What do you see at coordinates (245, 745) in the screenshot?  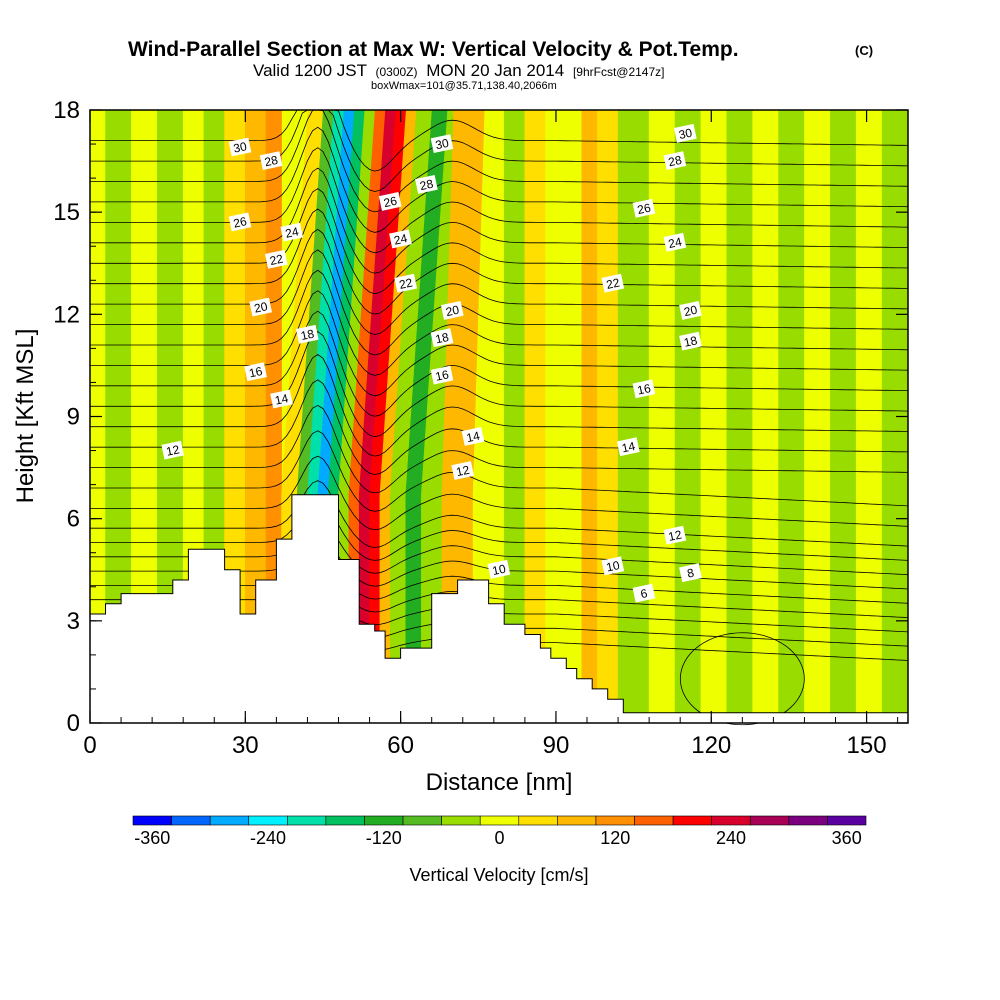 I see `x-tick-label: 30` at bounding box center [245, 745].